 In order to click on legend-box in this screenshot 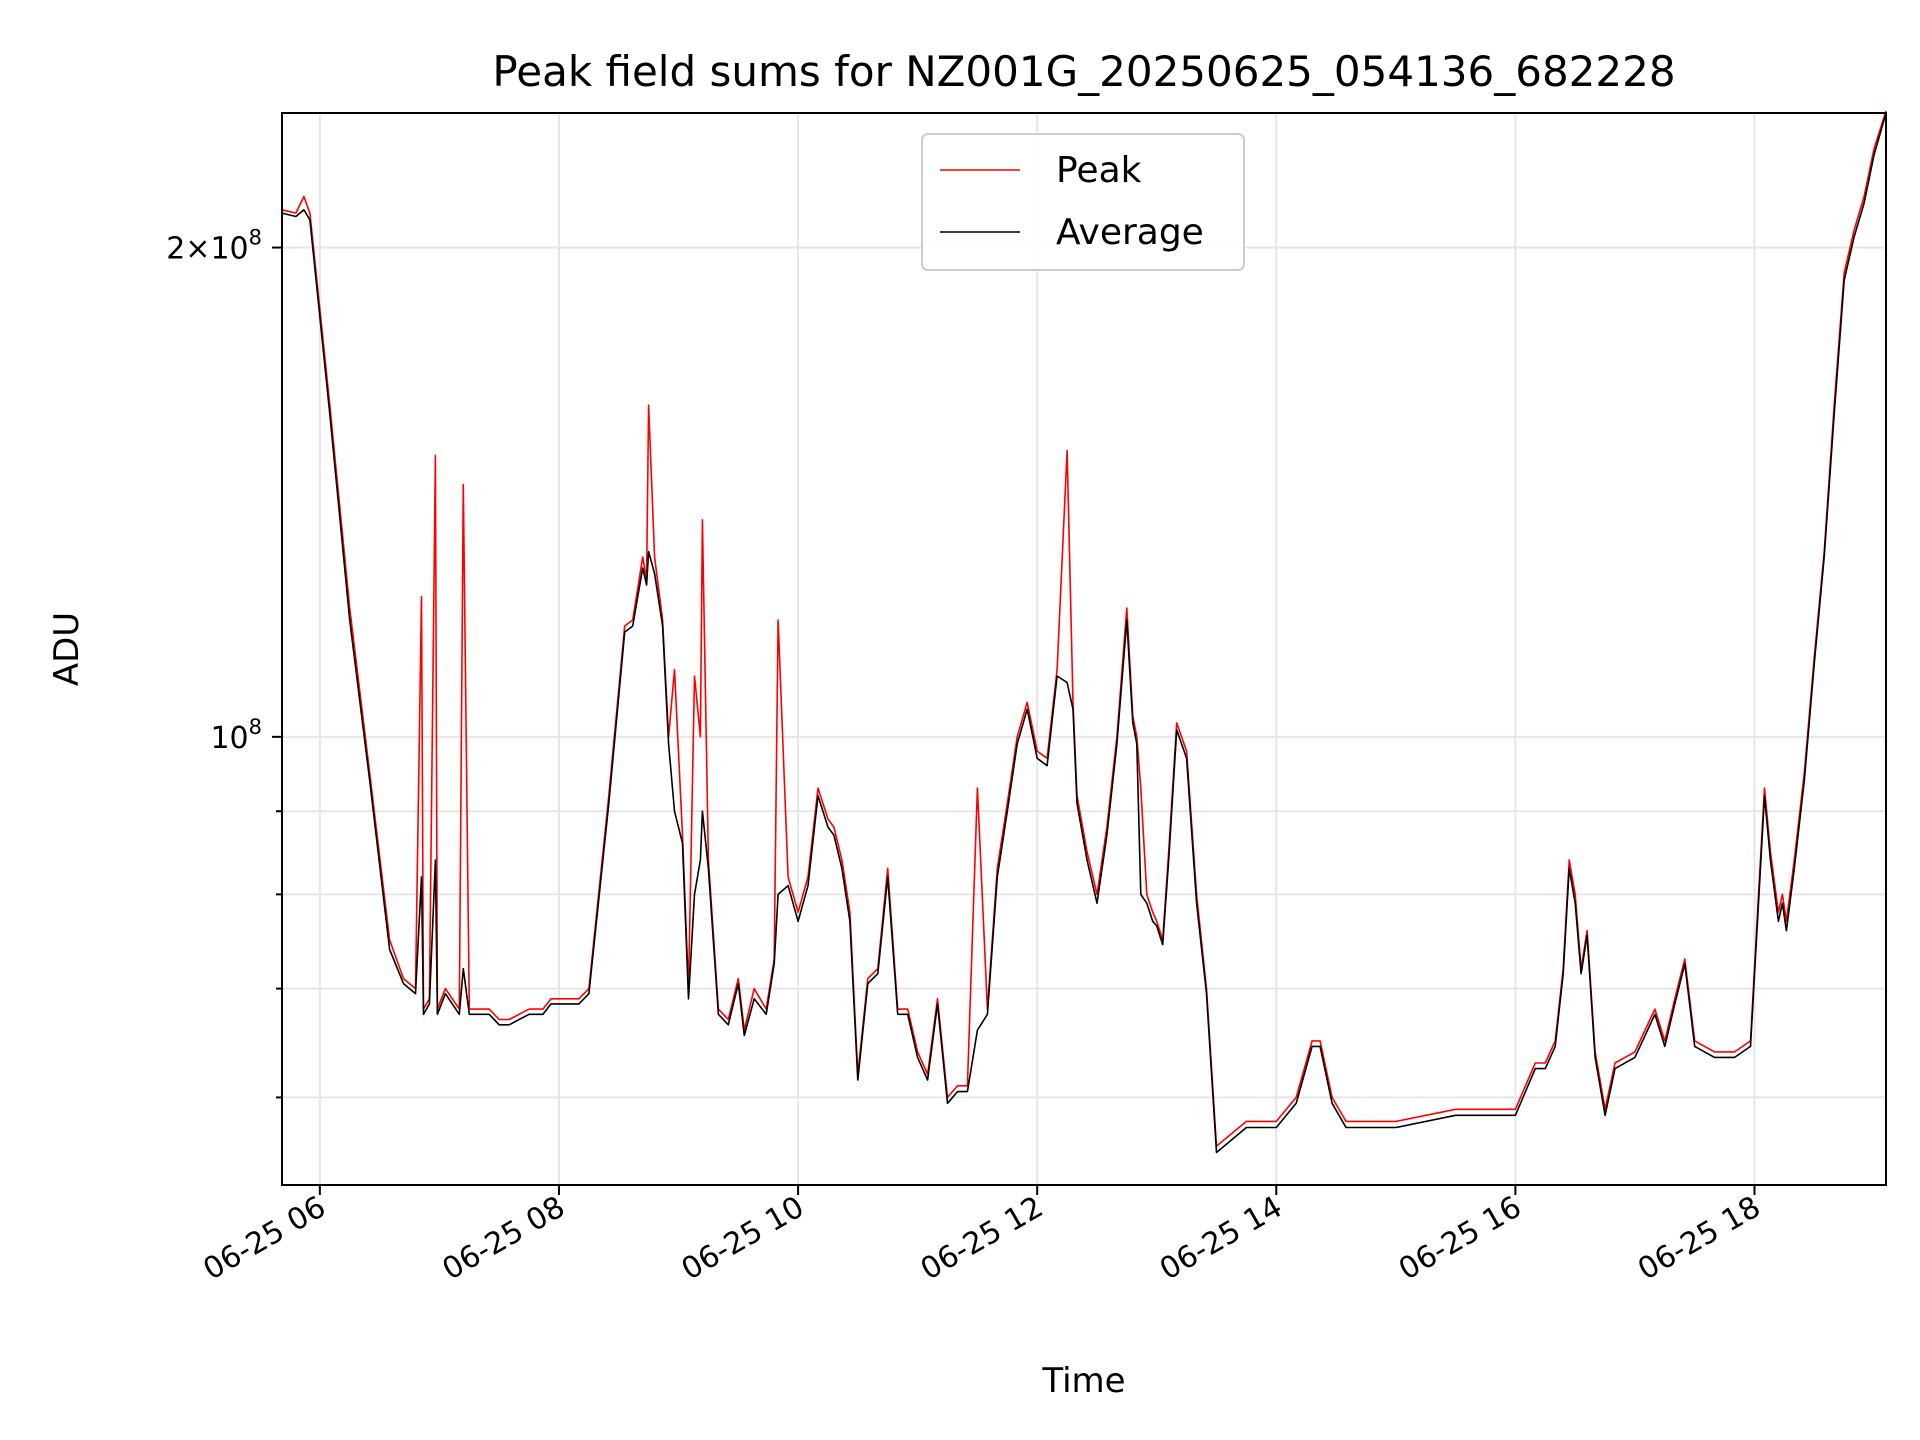, I will do `click(1083, 202)`.